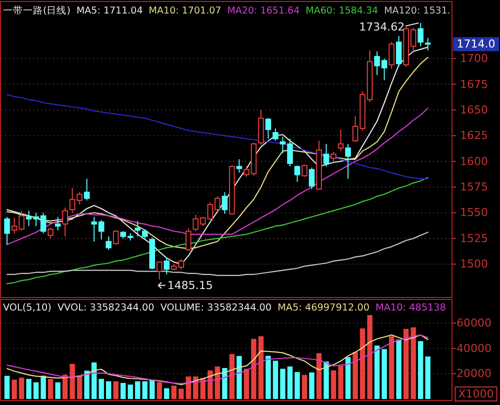  What do you see at coordinates (263, 11) in the screenshot?
I see `text: MA20: 1651.64` at bounding box center [263, 11].